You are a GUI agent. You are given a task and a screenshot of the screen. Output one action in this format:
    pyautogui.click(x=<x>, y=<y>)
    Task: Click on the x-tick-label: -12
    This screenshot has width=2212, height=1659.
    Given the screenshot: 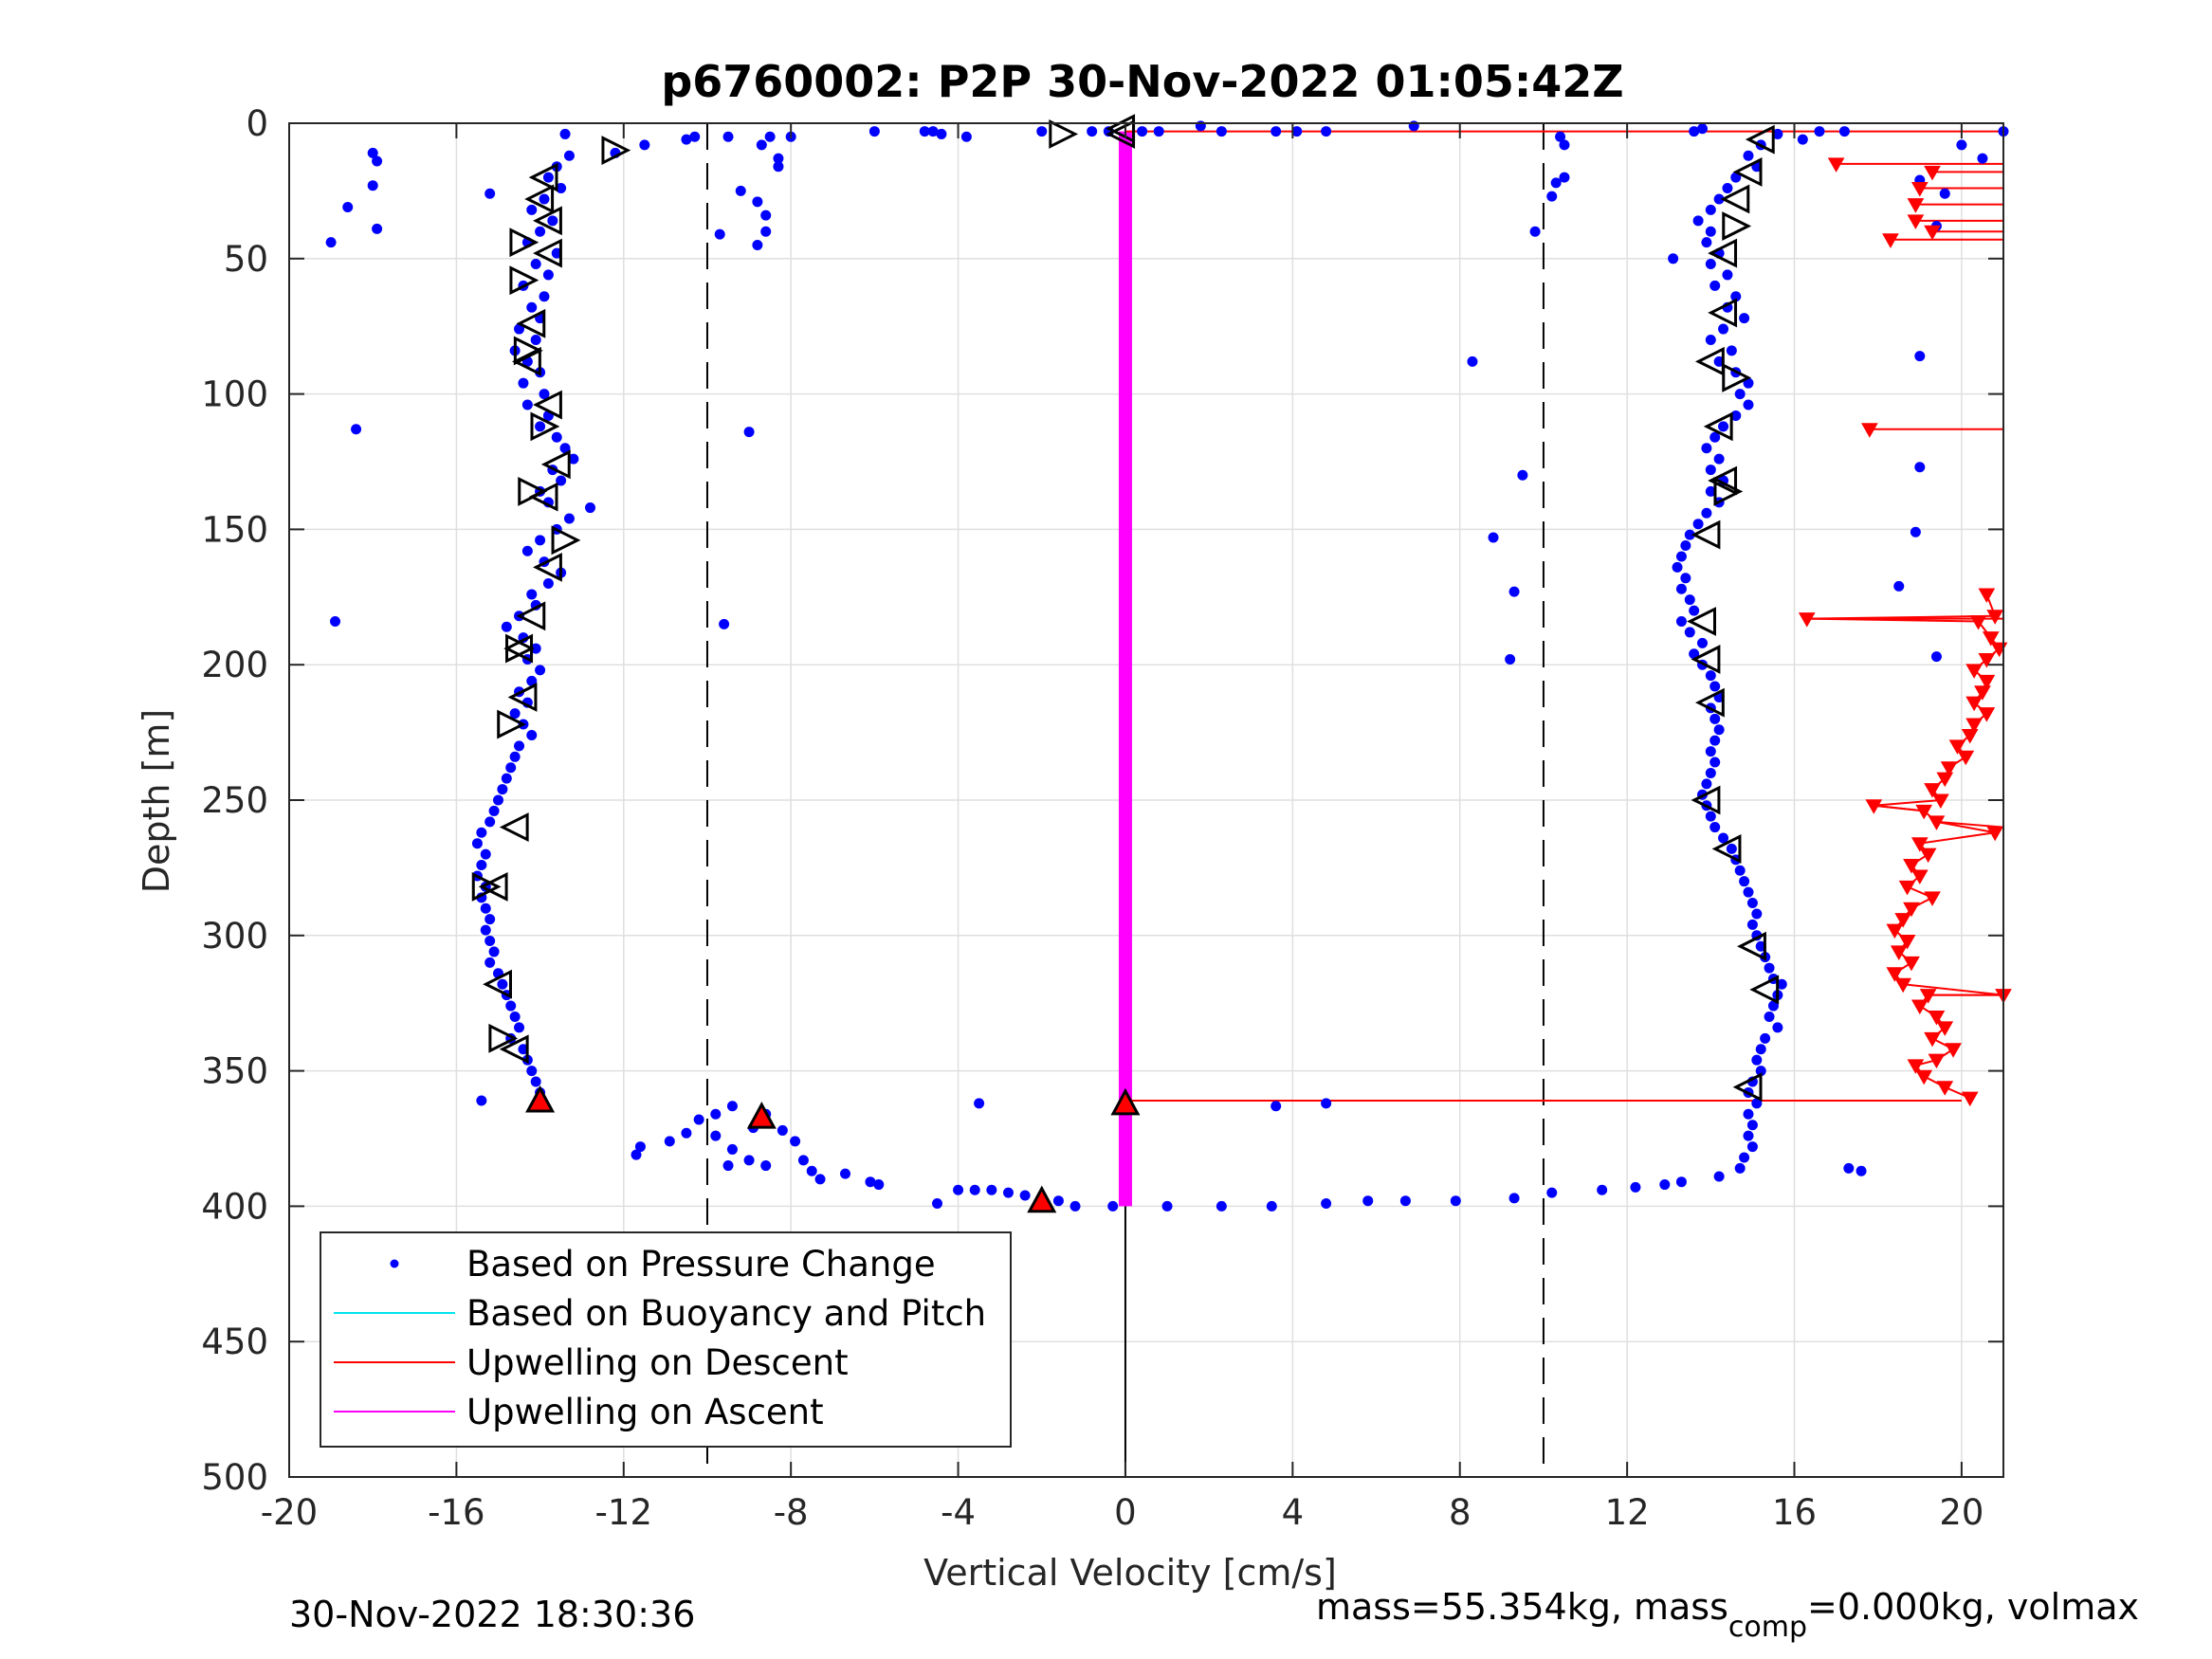 What is the action you would take?
    pyautogui.click(x=623, y=1512)
    